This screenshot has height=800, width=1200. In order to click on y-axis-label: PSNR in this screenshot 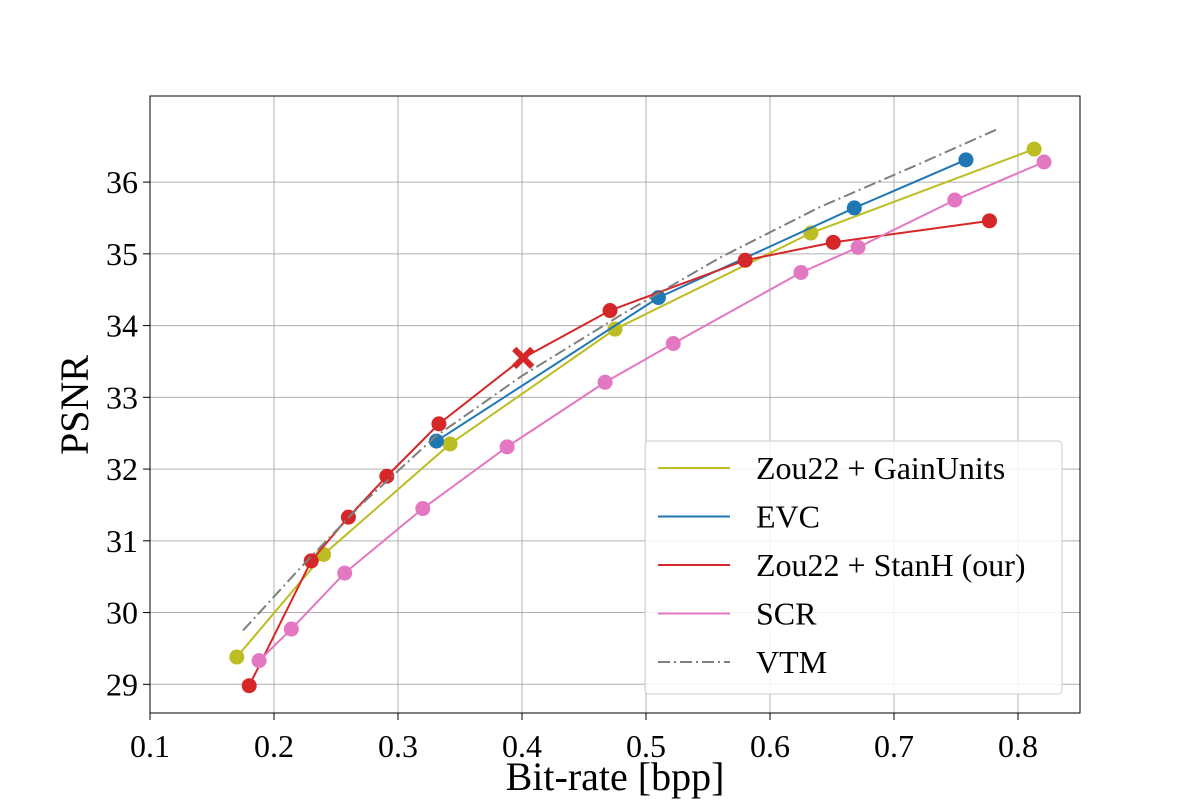, I will do `click(74, 405)`.